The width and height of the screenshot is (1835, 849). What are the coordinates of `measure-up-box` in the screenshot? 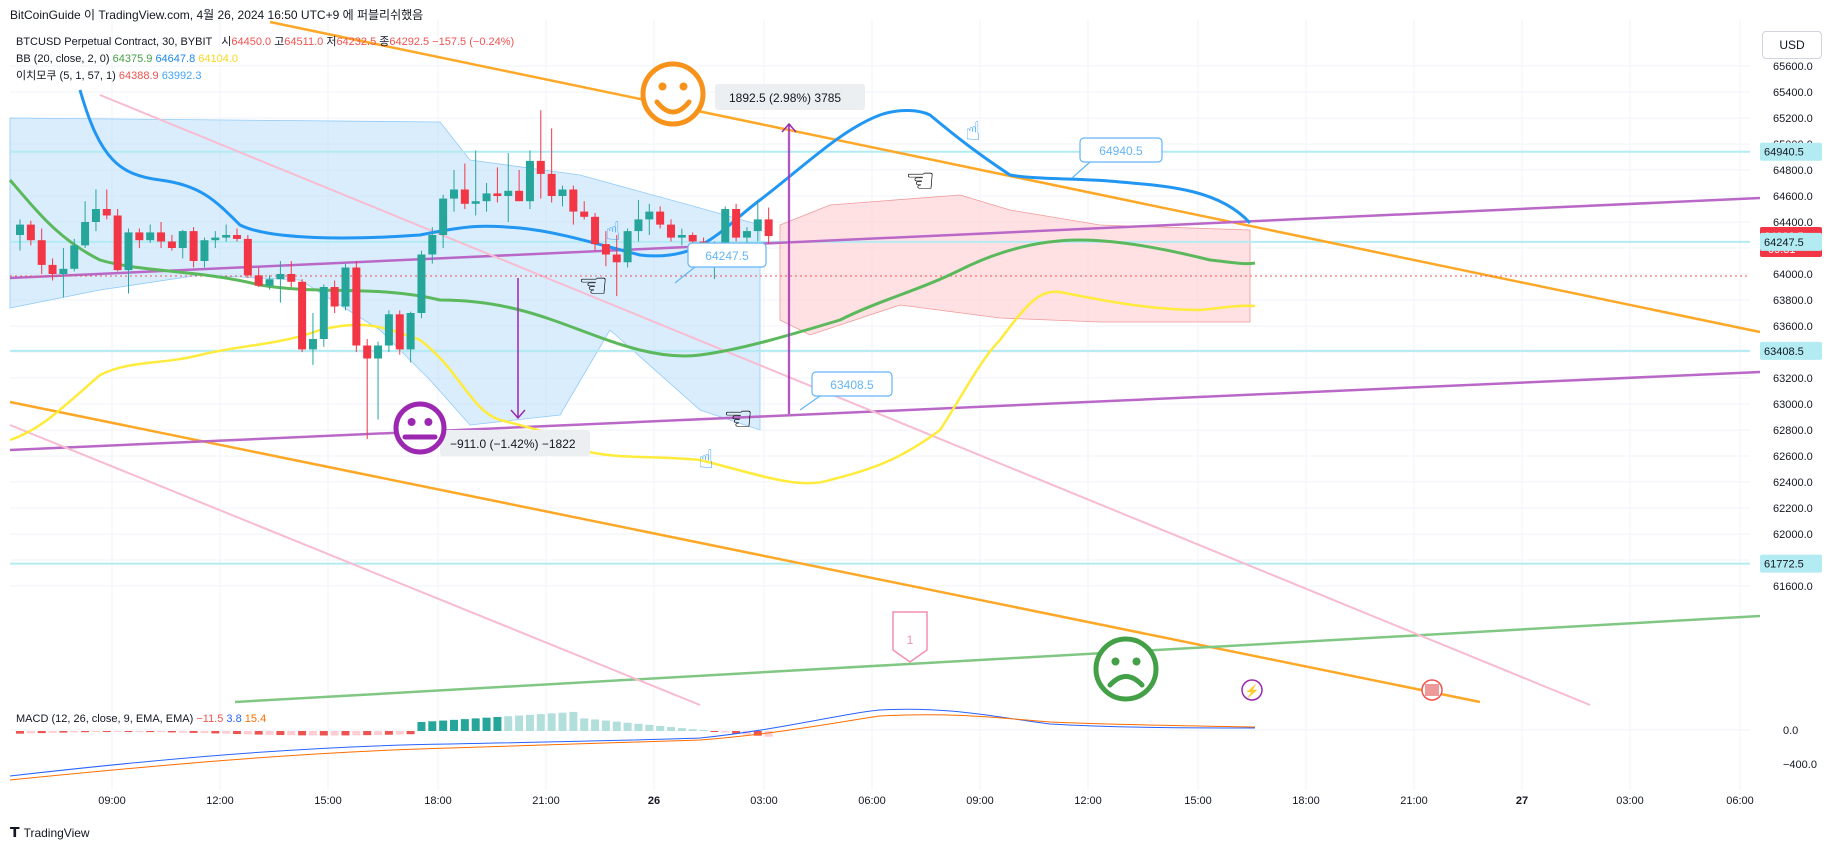 It's located at (790, 97).